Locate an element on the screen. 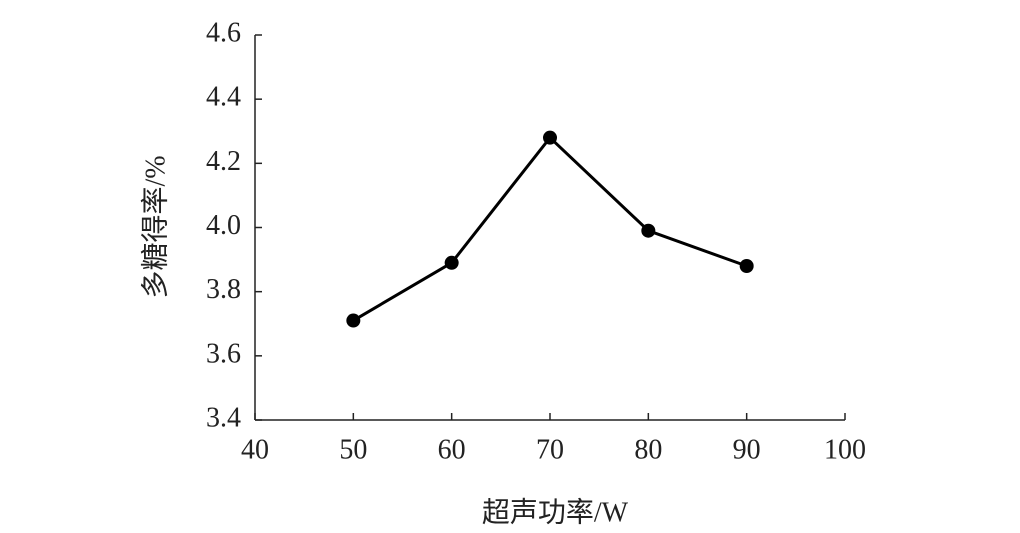  y-tick-label: 3.4 is located at coordinates (223, 417).